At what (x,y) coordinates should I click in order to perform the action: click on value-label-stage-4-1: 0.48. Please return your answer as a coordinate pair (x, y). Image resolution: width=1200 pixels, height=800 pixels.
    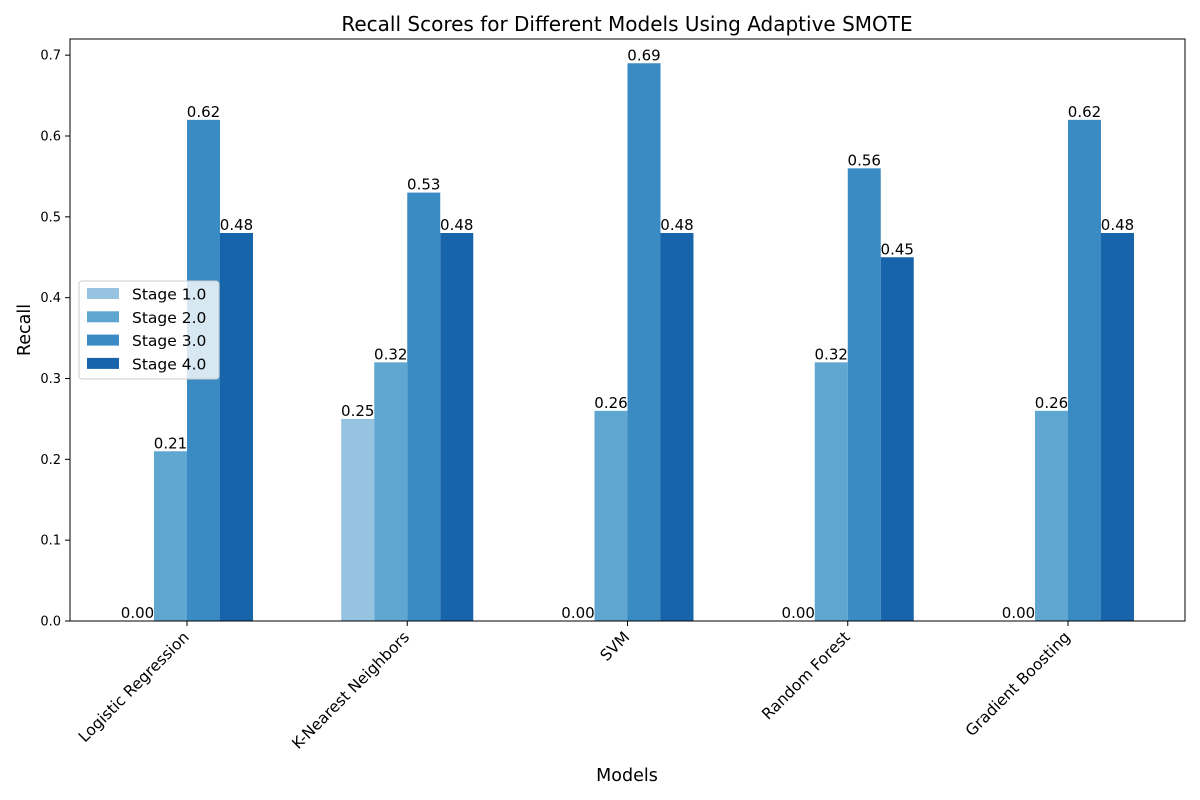
    Looking at the image, I should click on (236, 225).